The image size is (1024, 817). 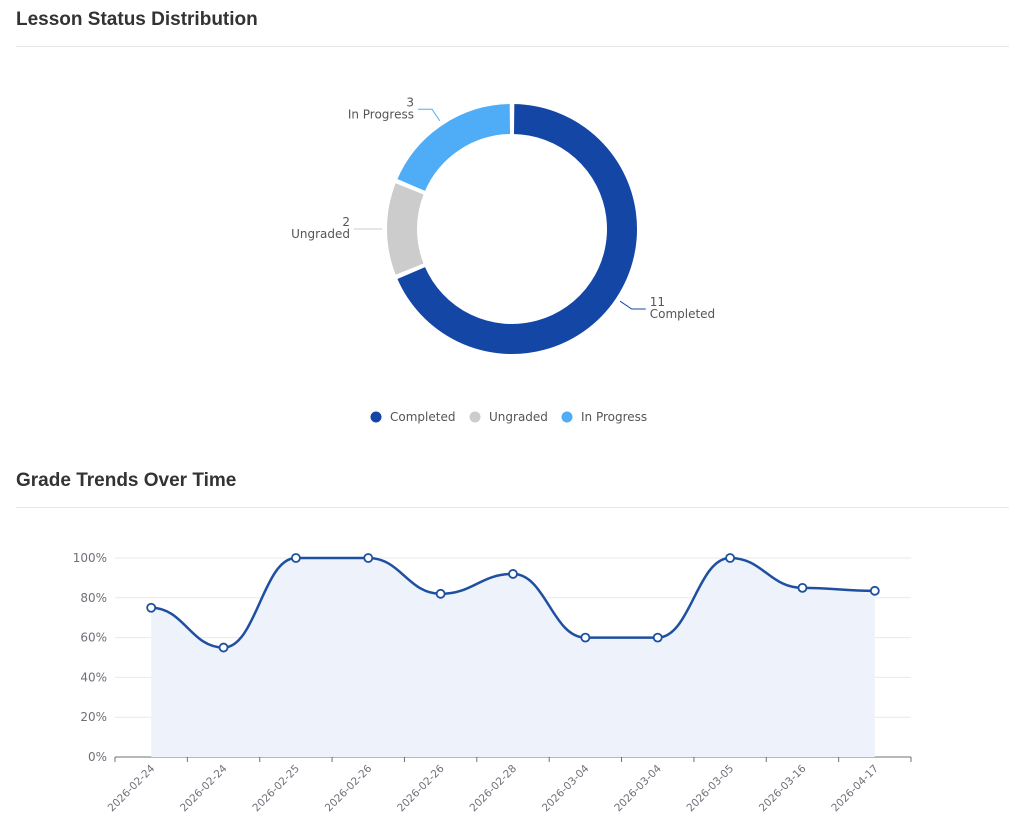 I want to click on legend-label: Ungraded, so click(x=518, y=417).